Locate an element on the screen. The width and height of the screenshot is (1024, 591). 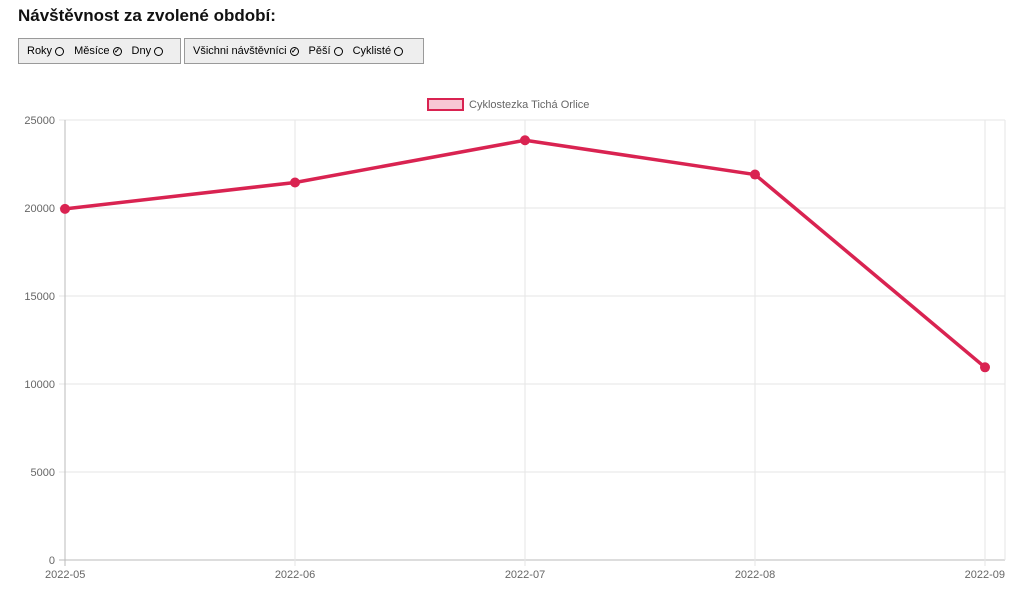
option-label: Dny is located at coordinates (141, 51).